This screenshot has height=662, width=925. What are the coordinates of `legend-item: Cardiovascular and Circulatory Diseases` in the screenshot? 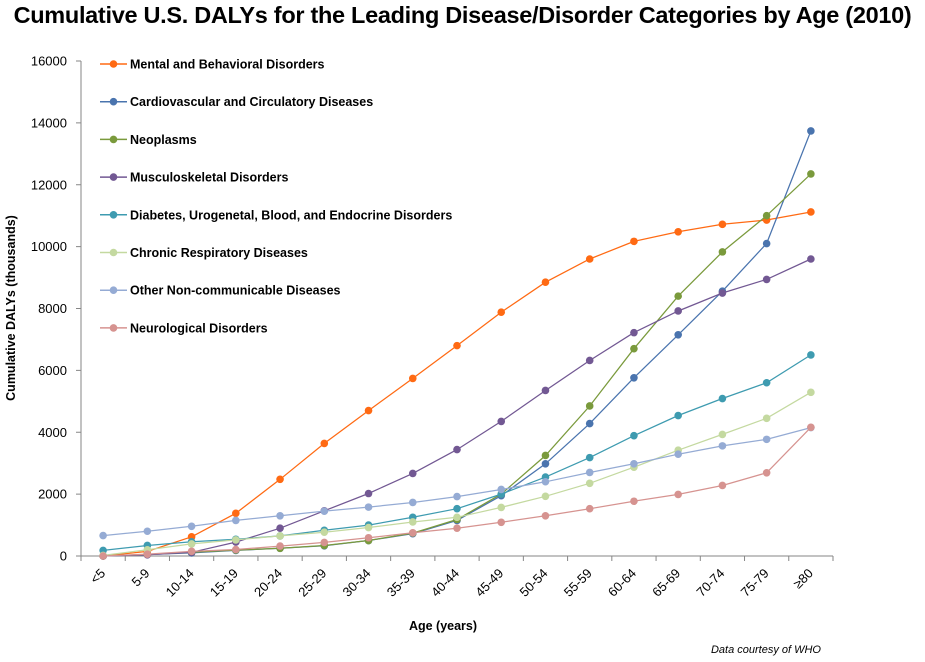 It's located at (236, 102).